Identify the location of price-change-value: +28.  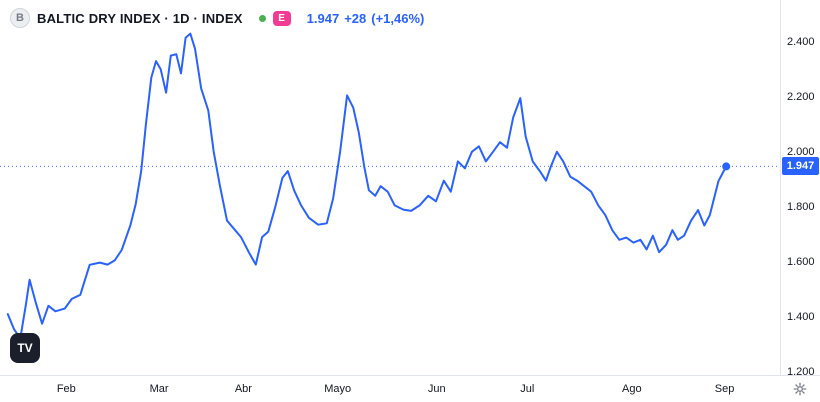
(355, 18).